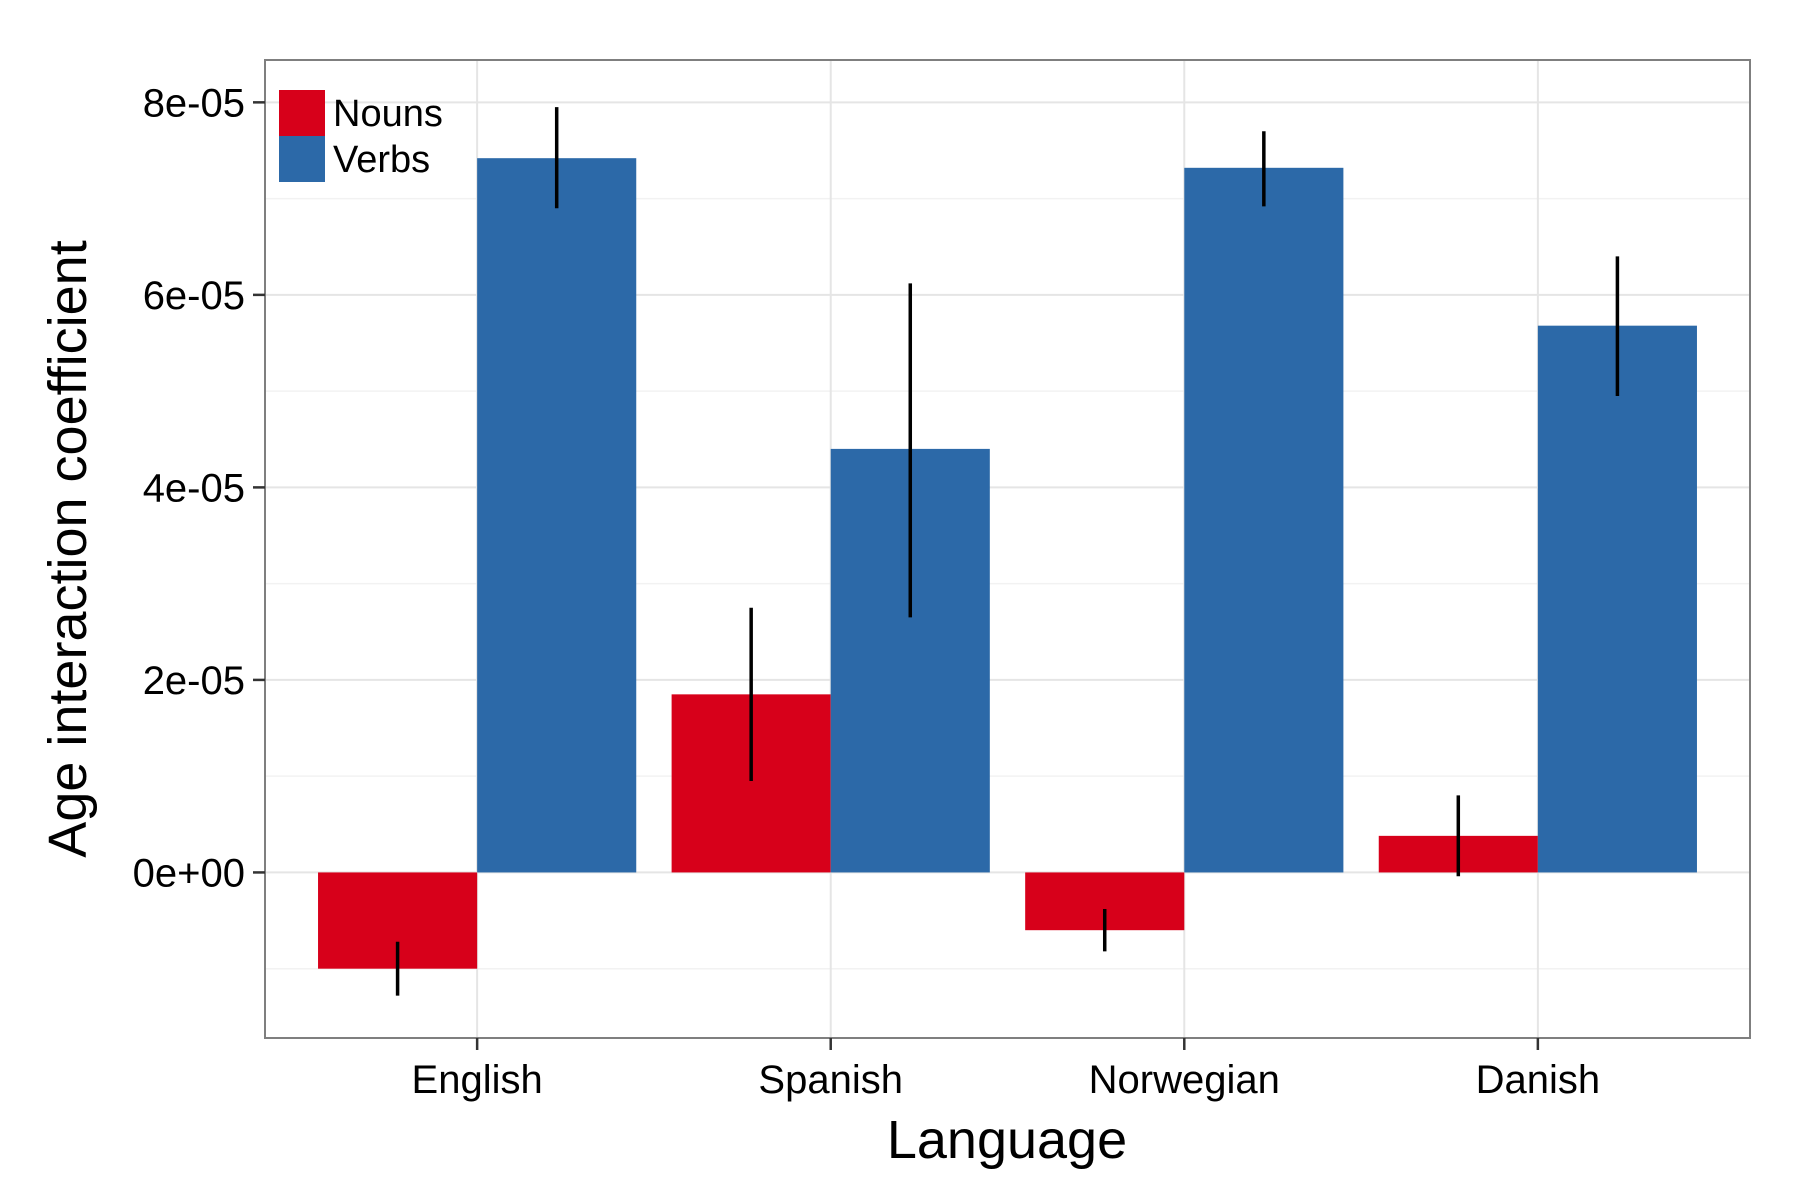 The image size is (1800, 1200). Describe the element at coordinates (189, 873) in the screenshot. I see `y-tick-label: 0e+00` at that location.